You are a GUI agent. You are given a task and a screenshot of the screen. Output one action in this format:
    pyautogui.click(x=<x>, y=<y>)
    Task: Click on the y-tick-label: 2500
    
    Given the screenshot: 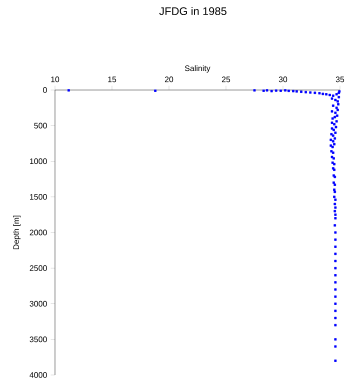 What is the action you would take?
    pyautogui.click(x=38, y=268)
    